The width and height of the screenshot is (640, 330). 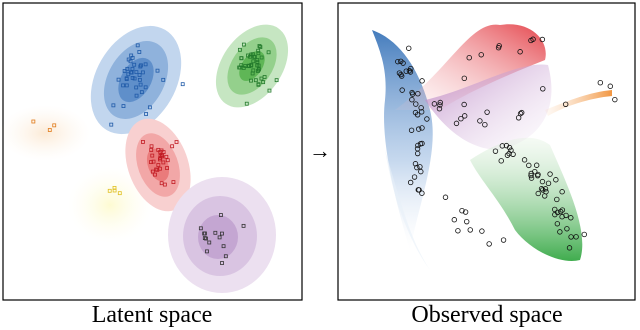 What do you see at coordinates (402, 140) in the screenshot?
I see `blue-manifold` at bounding box center [402, 140].